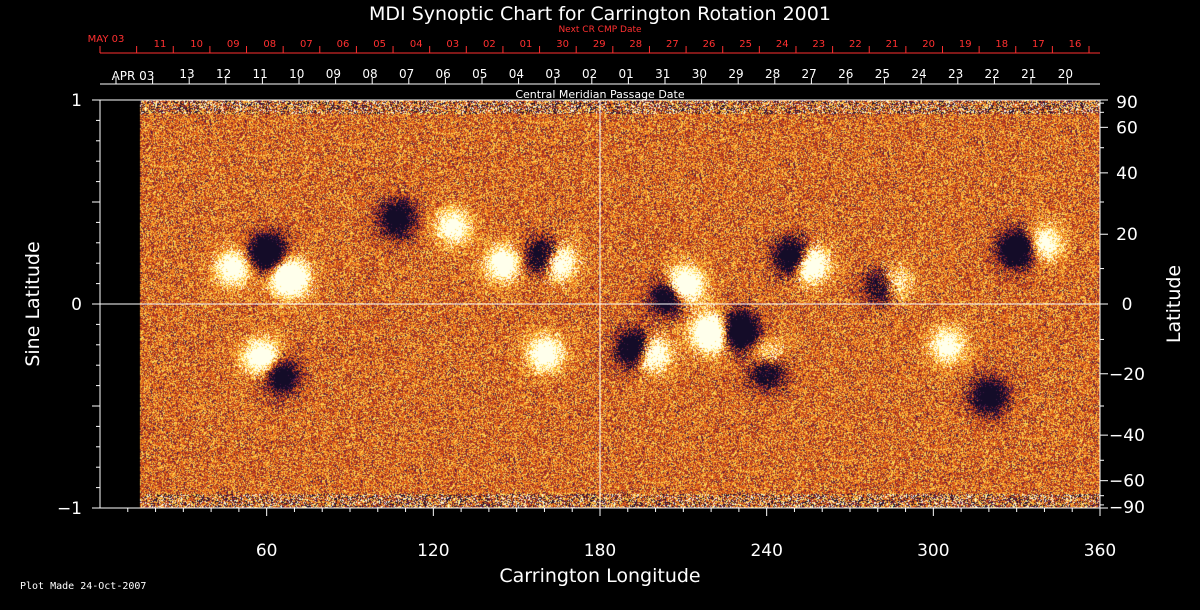 The width and height of the screenshot is (1200, 610). What do you see at coordinates (306, 44) in the screenshot?
I see `next-cr-date-label: 07` at bounding box center [306, 44].